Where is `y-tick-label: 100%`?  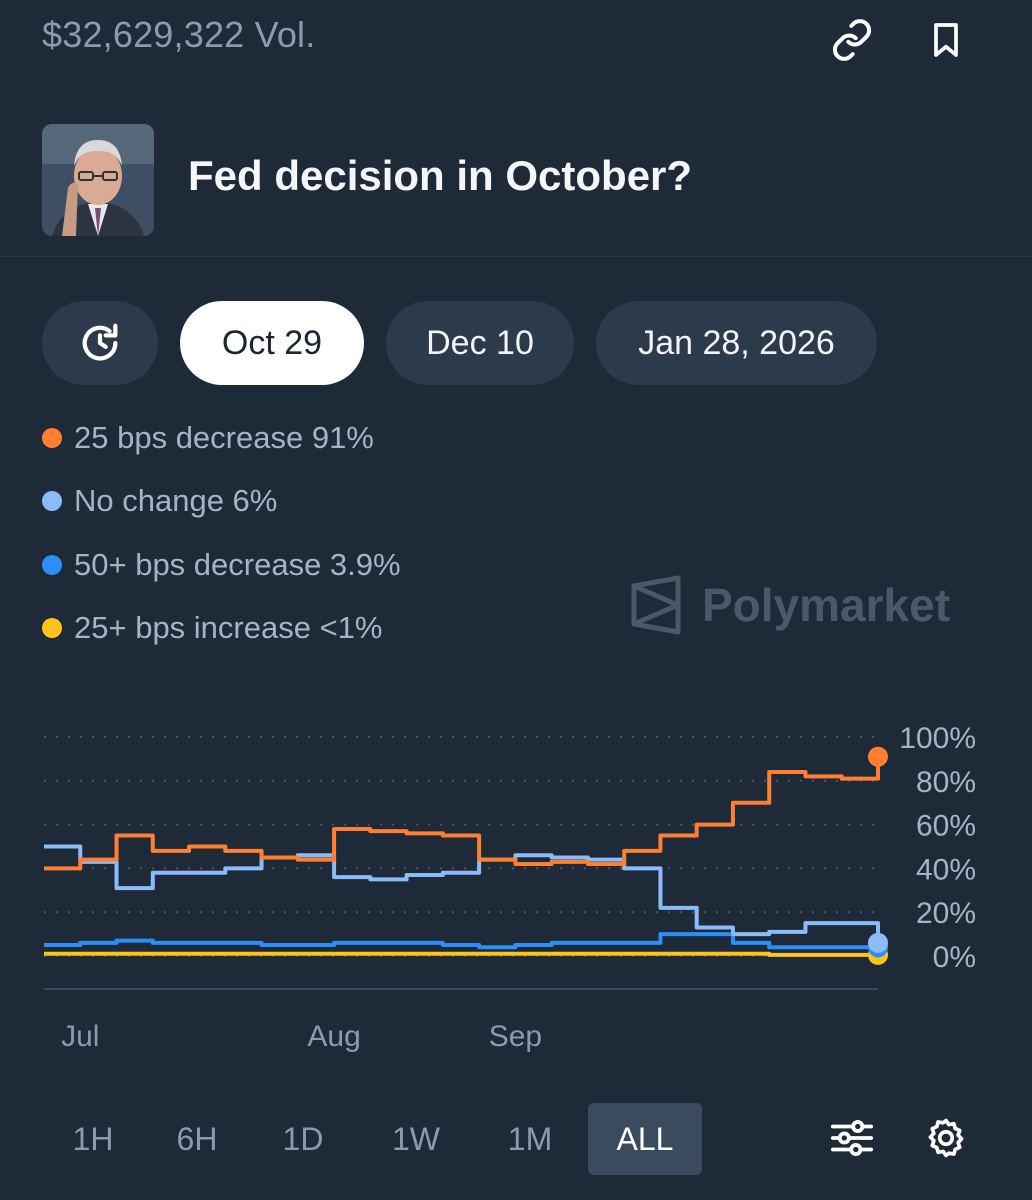 y-tick-label: 100% is located at coordinates (937, 738).